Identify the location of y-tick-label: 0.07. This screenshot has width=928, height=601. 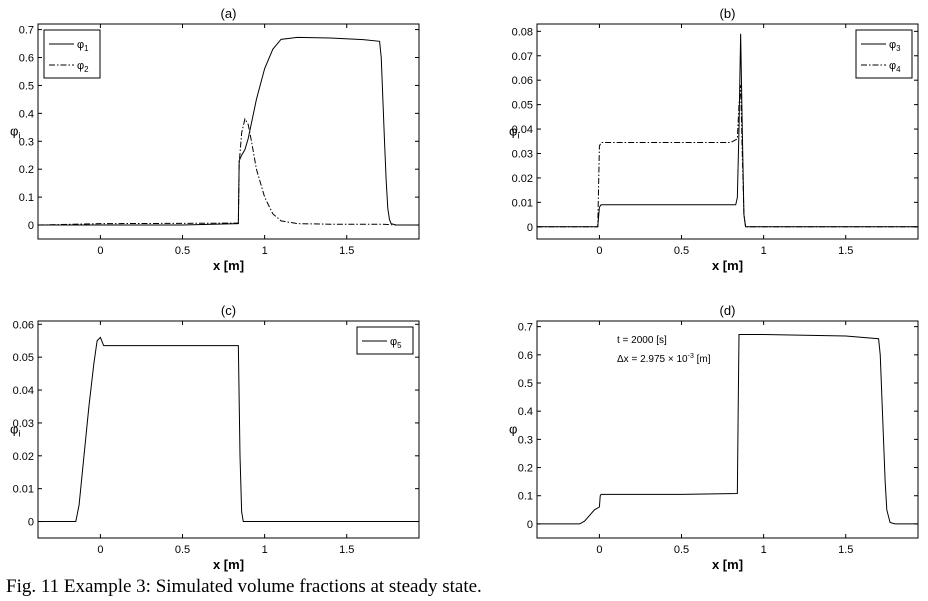
(522, 57).